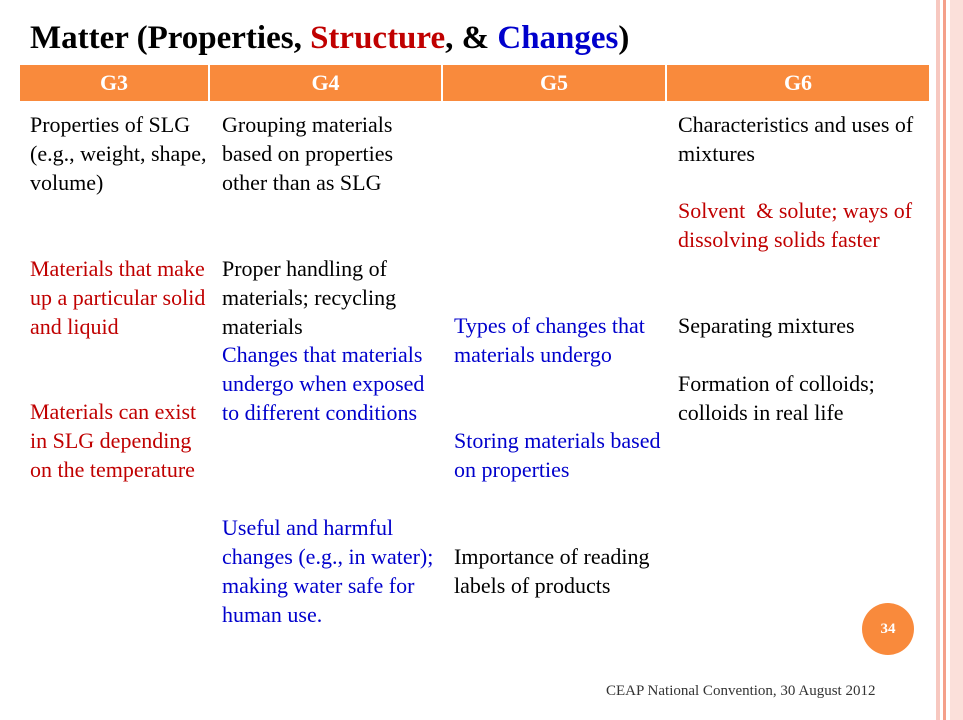 The width and height of the screenshot is (963, 720). I want to click on footer: CEAP National Convention, 30 August 2012, so click(741, 691).